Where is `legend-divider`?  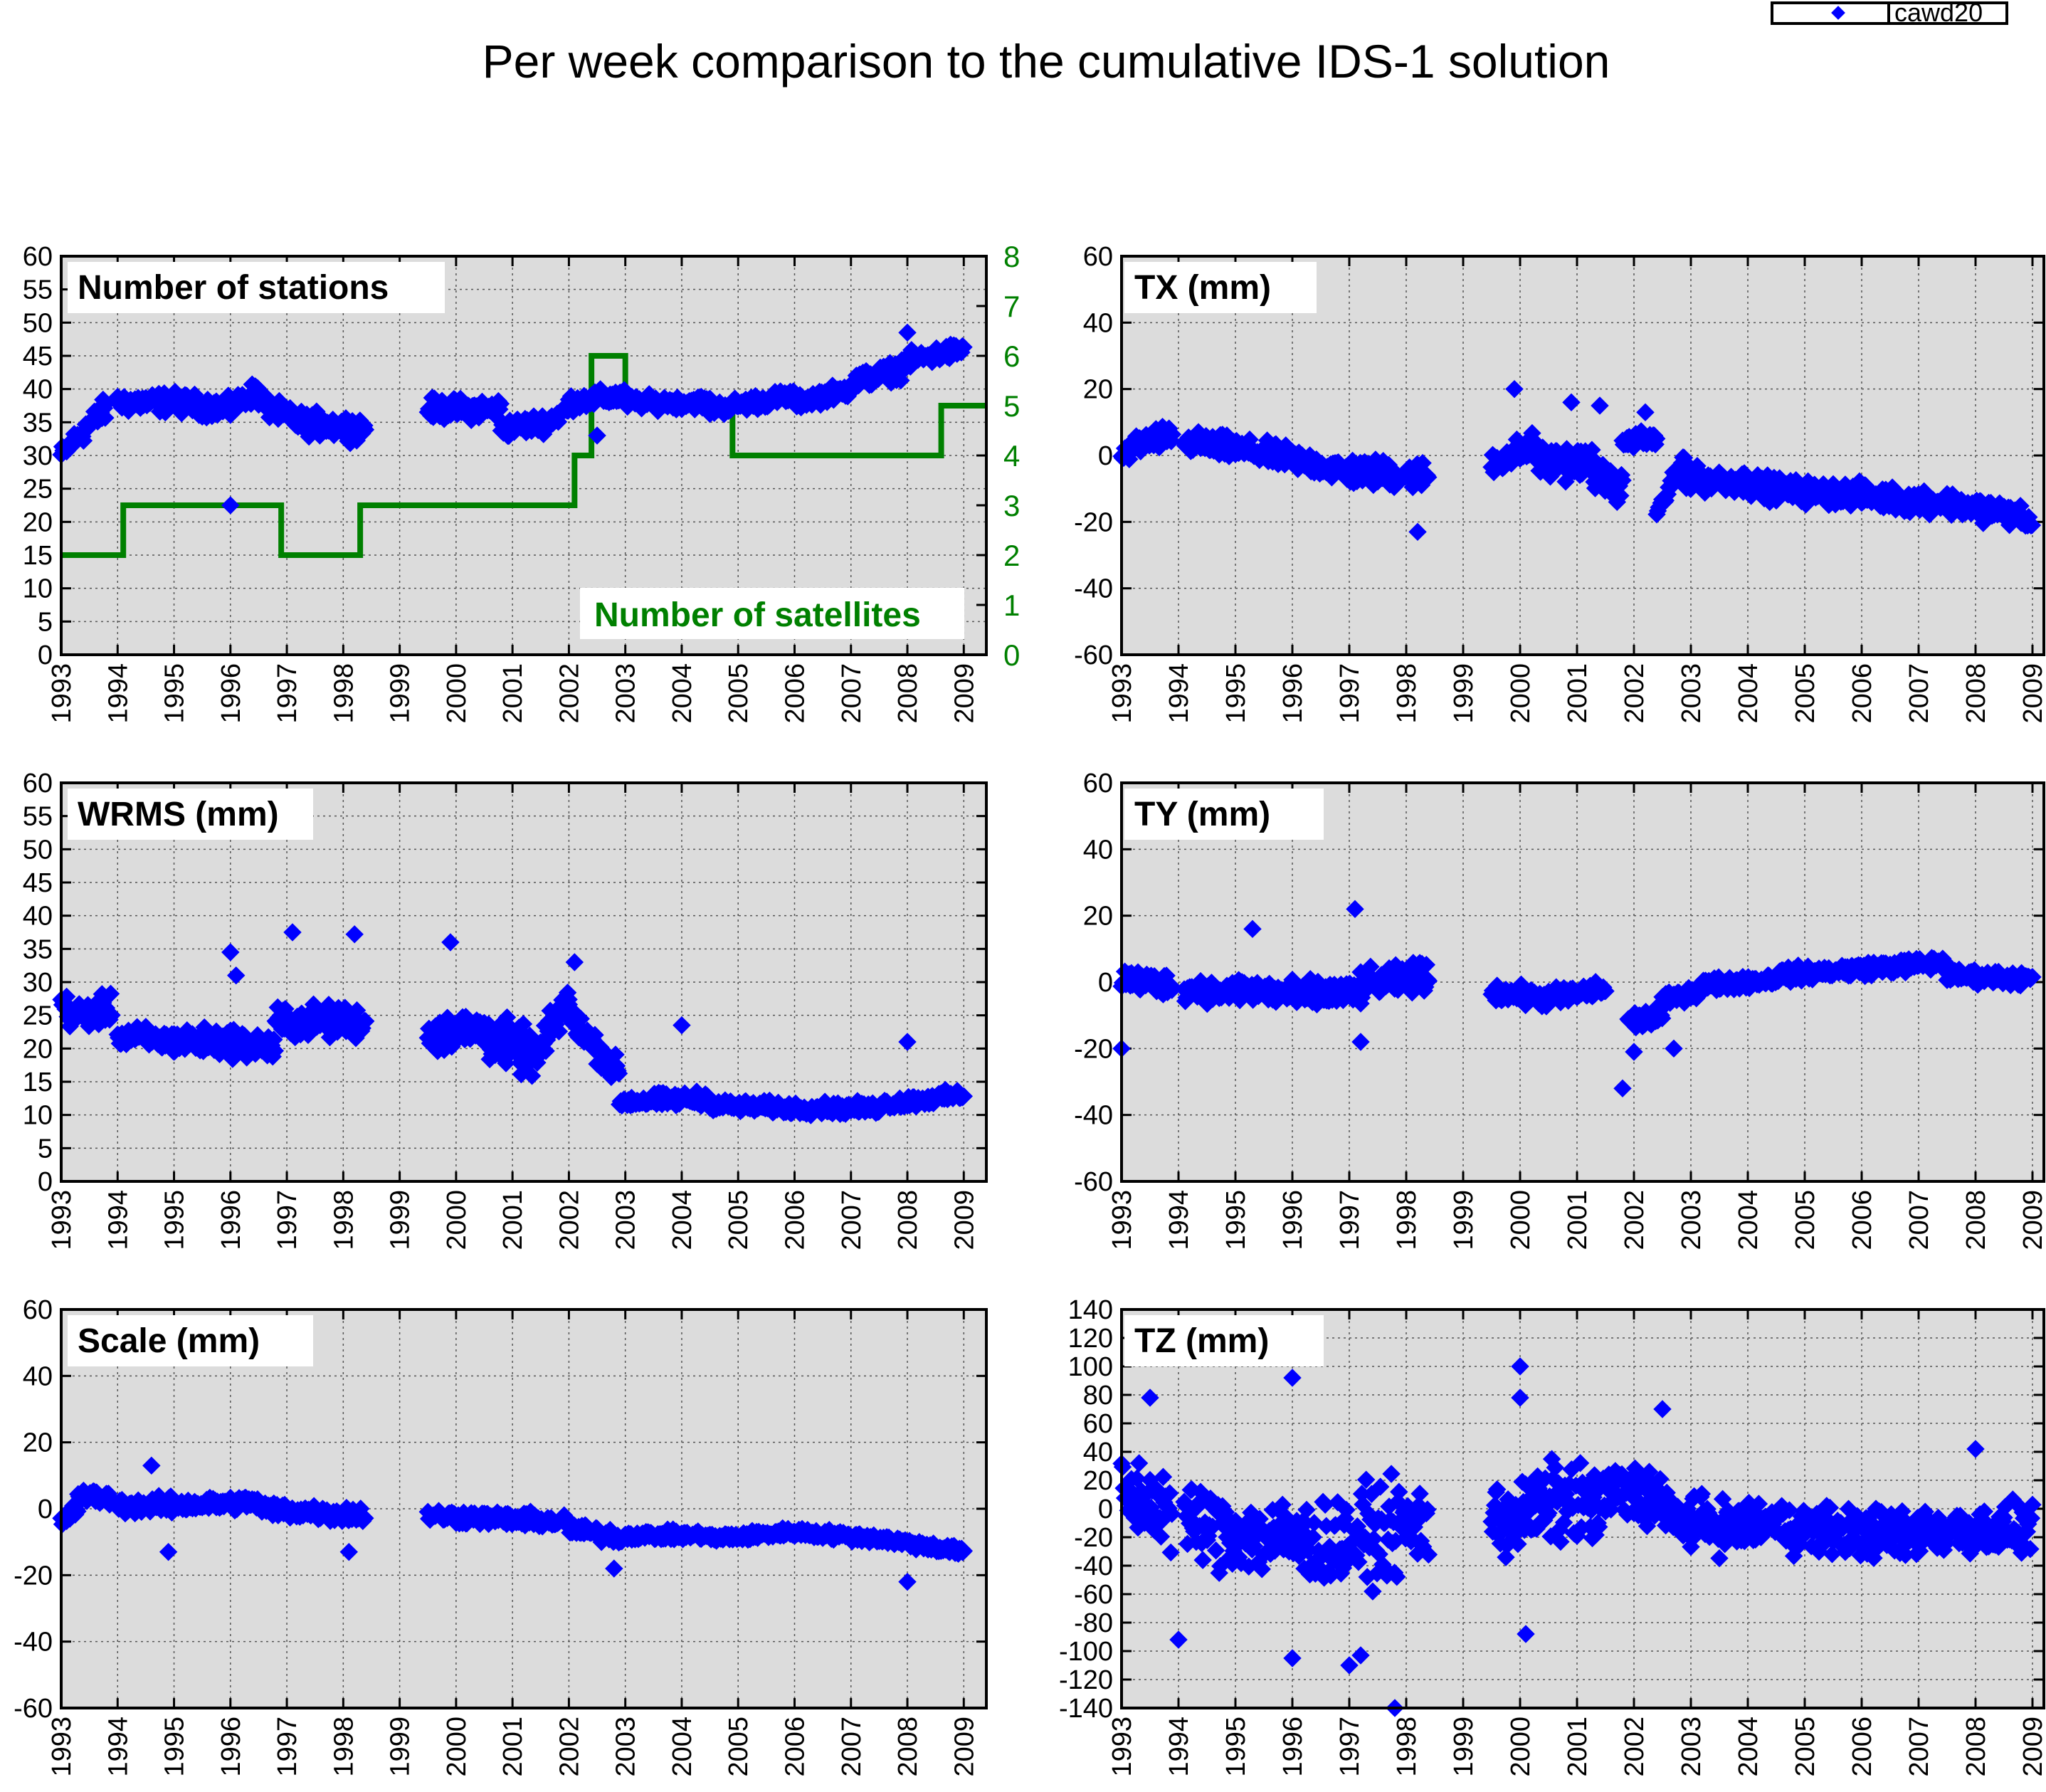
legend-divider is located at coordinates (1888, 13).